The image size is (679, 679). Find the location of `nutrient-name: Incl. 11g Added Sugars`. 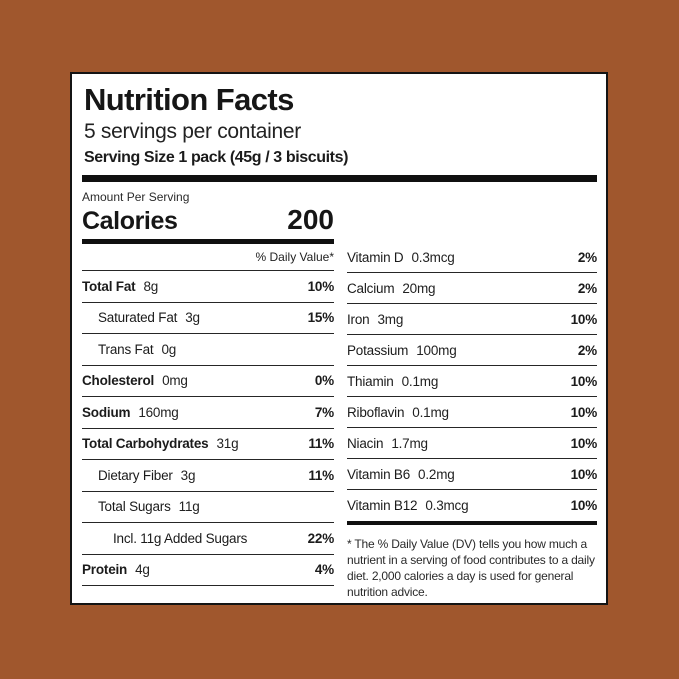

nutrient-name: Incl. 11g Added Sugars is located at coordinates (180, 538).